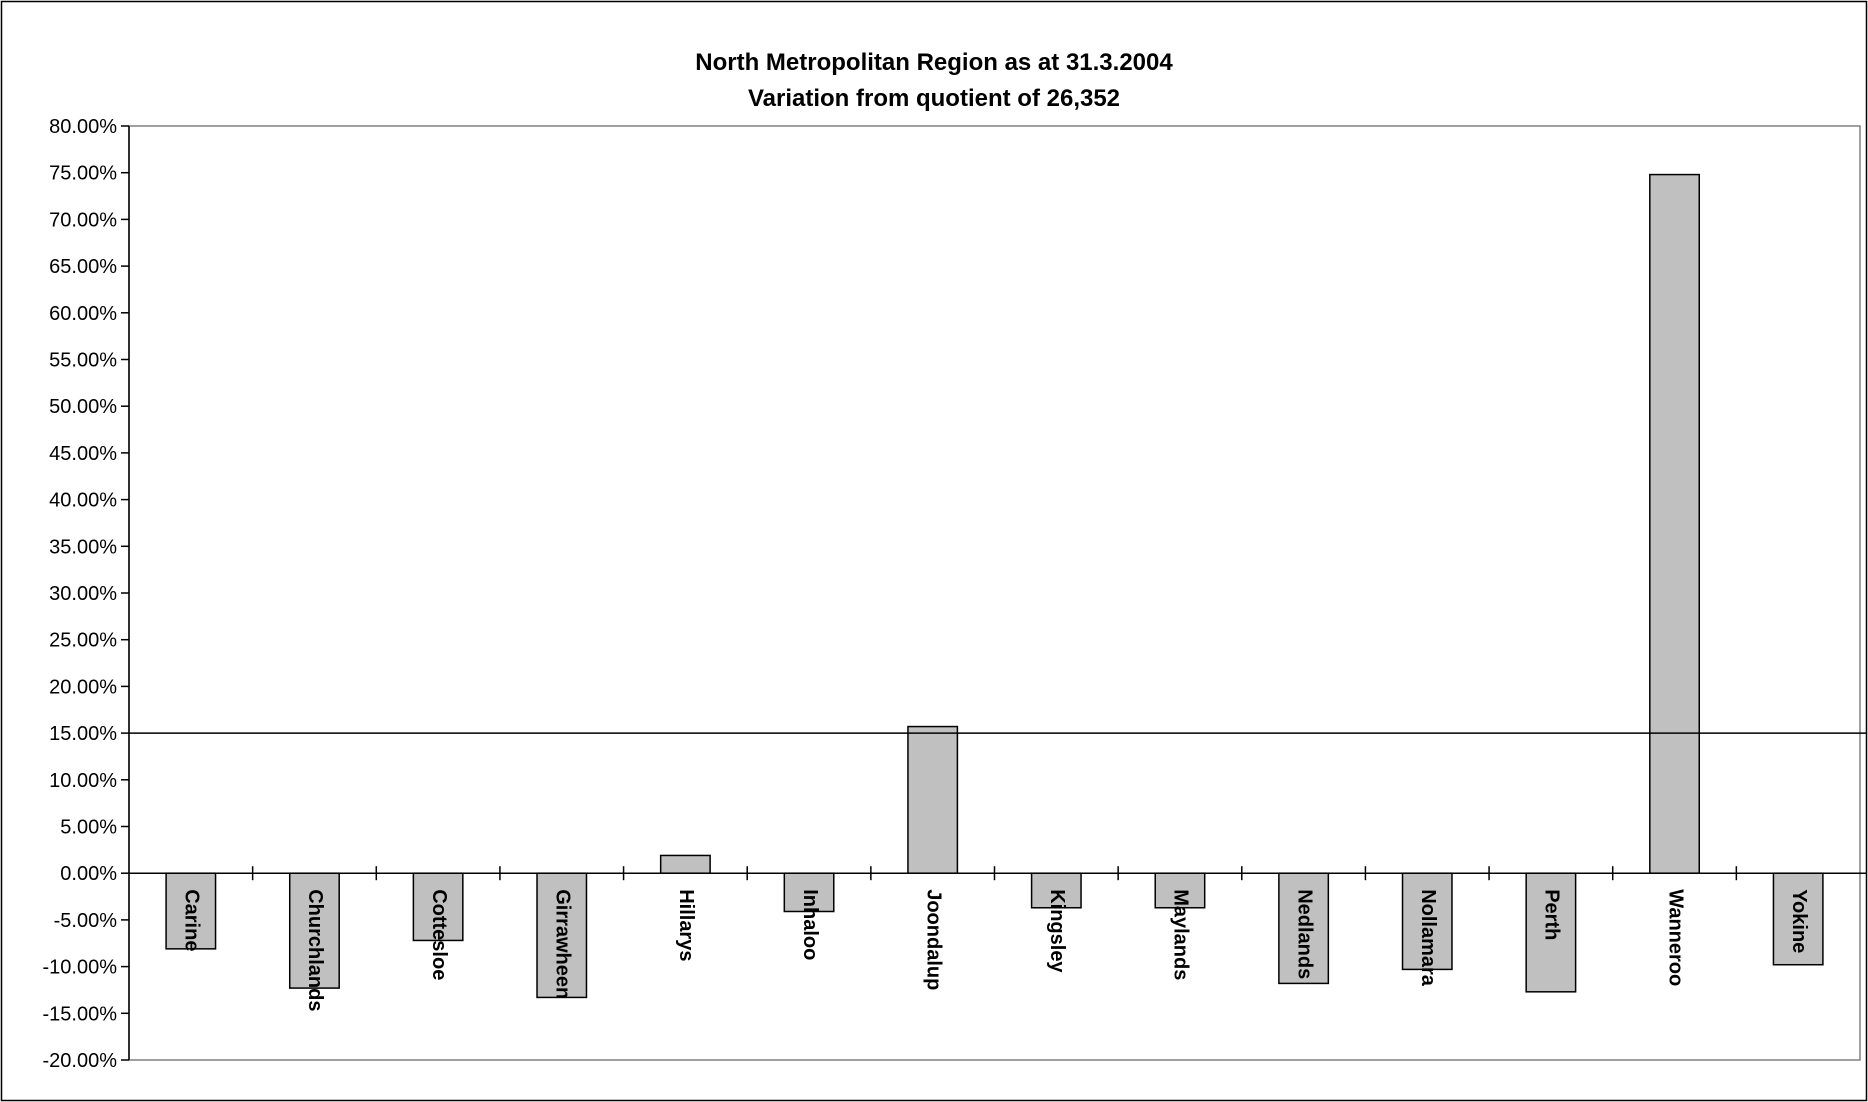  I want to click on category-label-nollamara: Nollamara, so click(1428, 938).